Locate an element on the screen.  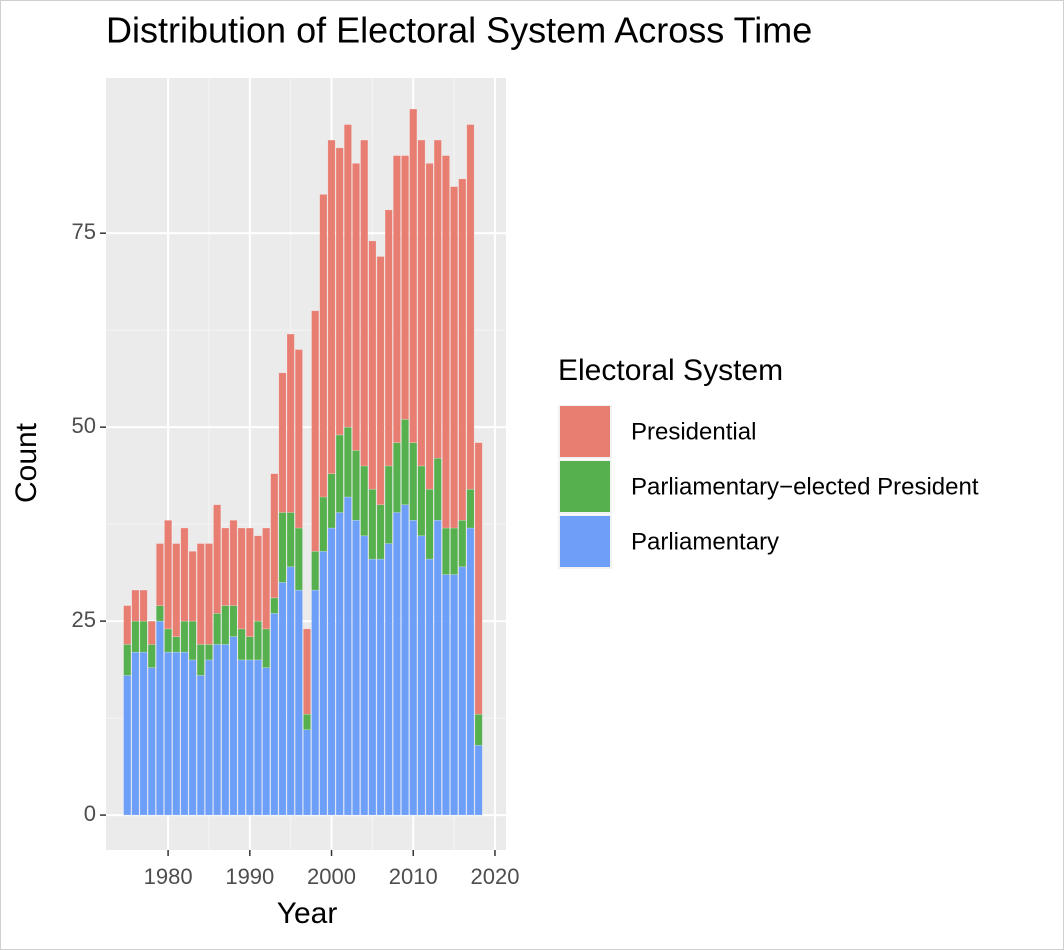
y-tick-label: 50 is located at coordinates (84, 425).